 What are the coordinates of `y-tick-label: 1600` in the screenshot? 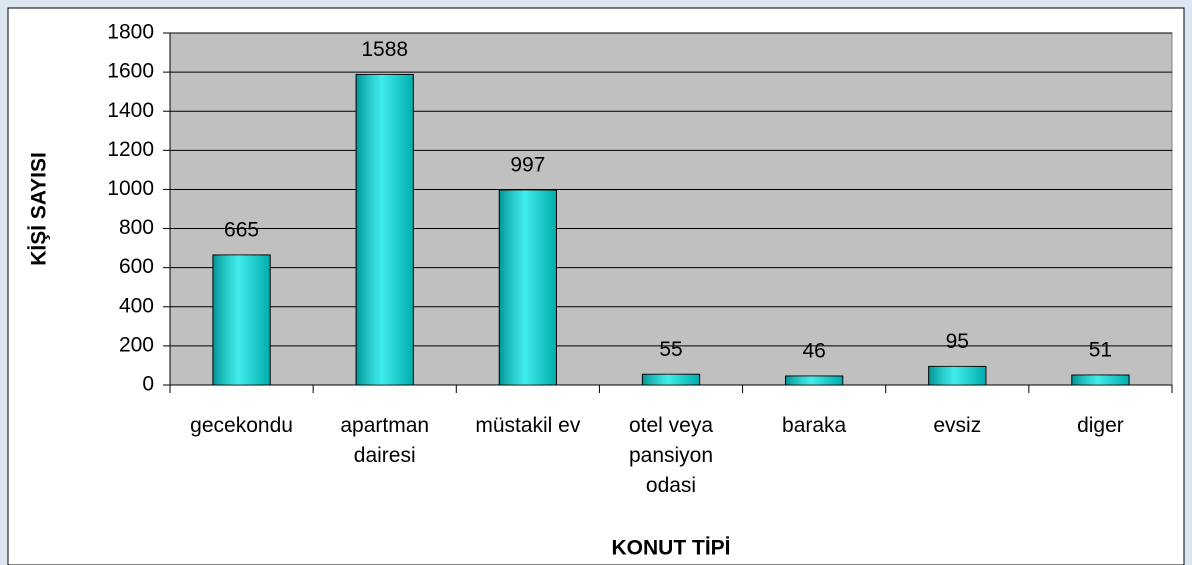 It's located at (130, 71).